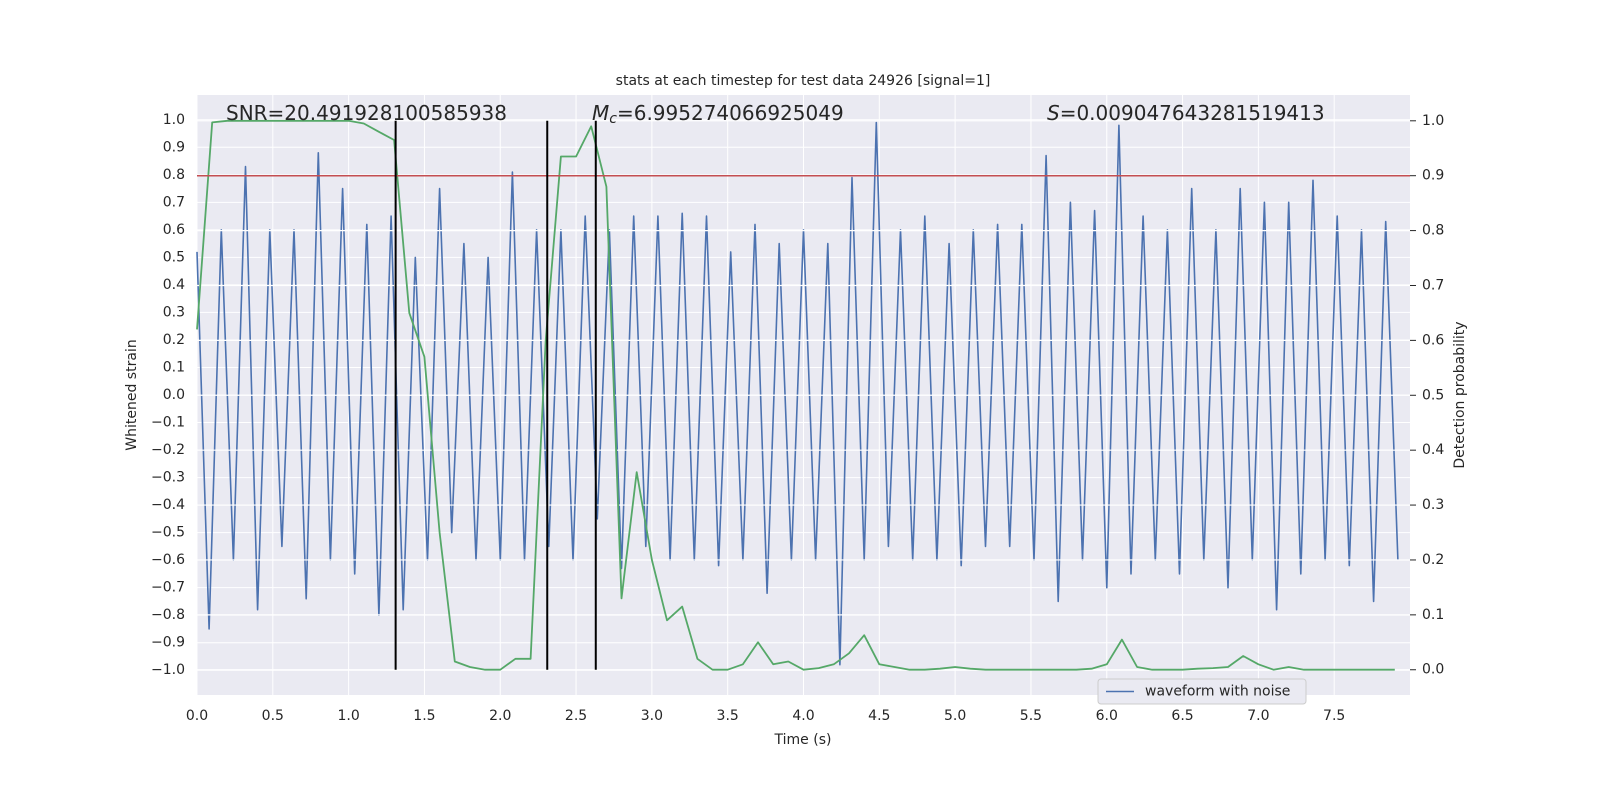  Describe the element at coordinates (500, 716) in the screenshot. I see `x-tick-label: 2.0` at that location.